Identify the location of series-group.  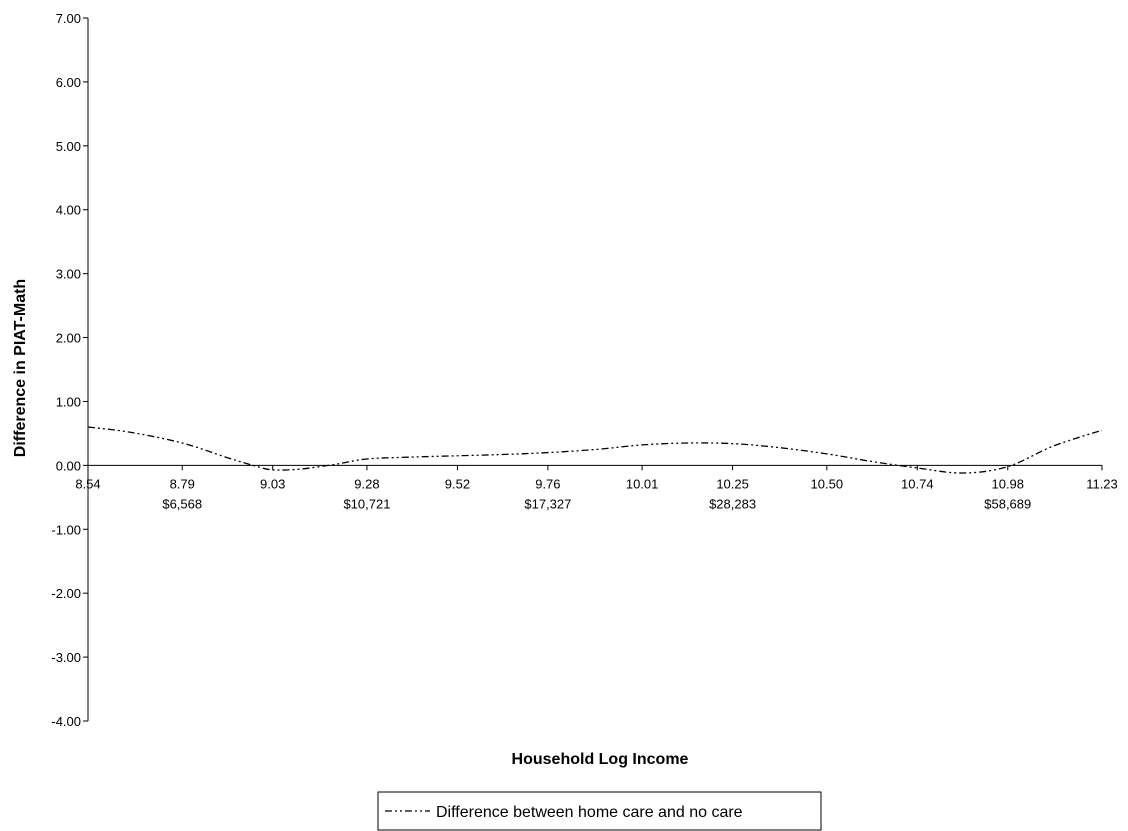
(595, 450).